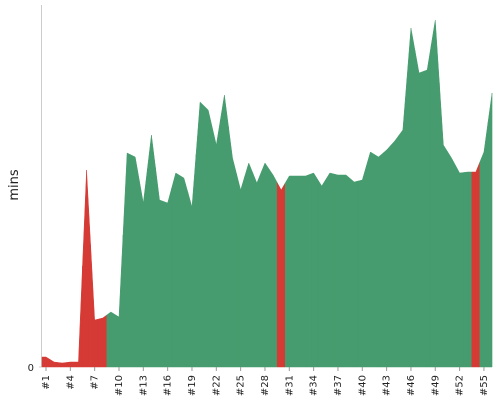 This screenshot has width=500, height=404. I want to click on x-tick-label: #7, so click(95, 382).